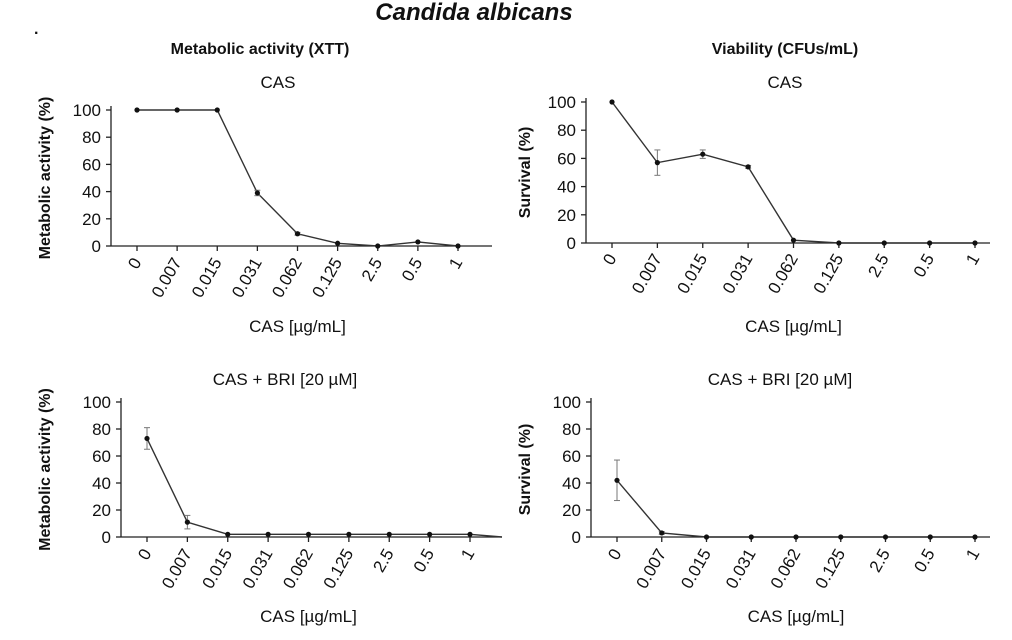 Image resolution: width=1012 pixels, height=640 pixels. What do you see at coordinates (217, 569) in the screenshot?
I see `x-tick-label: 0.015` at bounding box center [217, 569].